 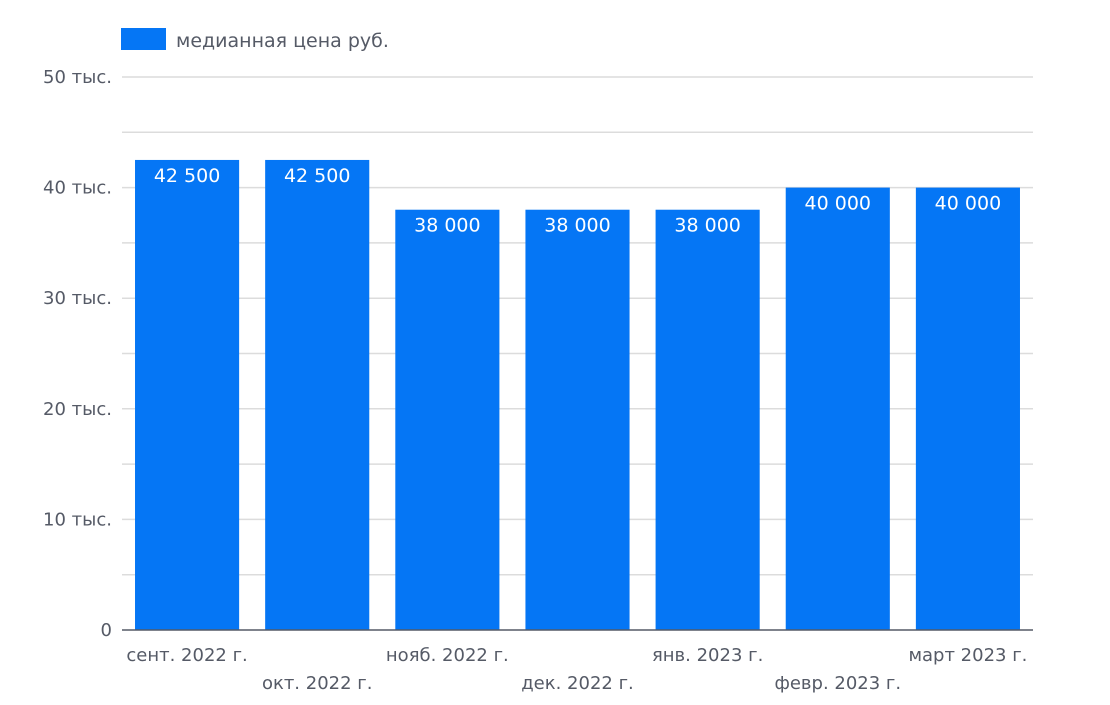 I want to click on y-tick-label: 50 тыс., so click(x=77, y=77).